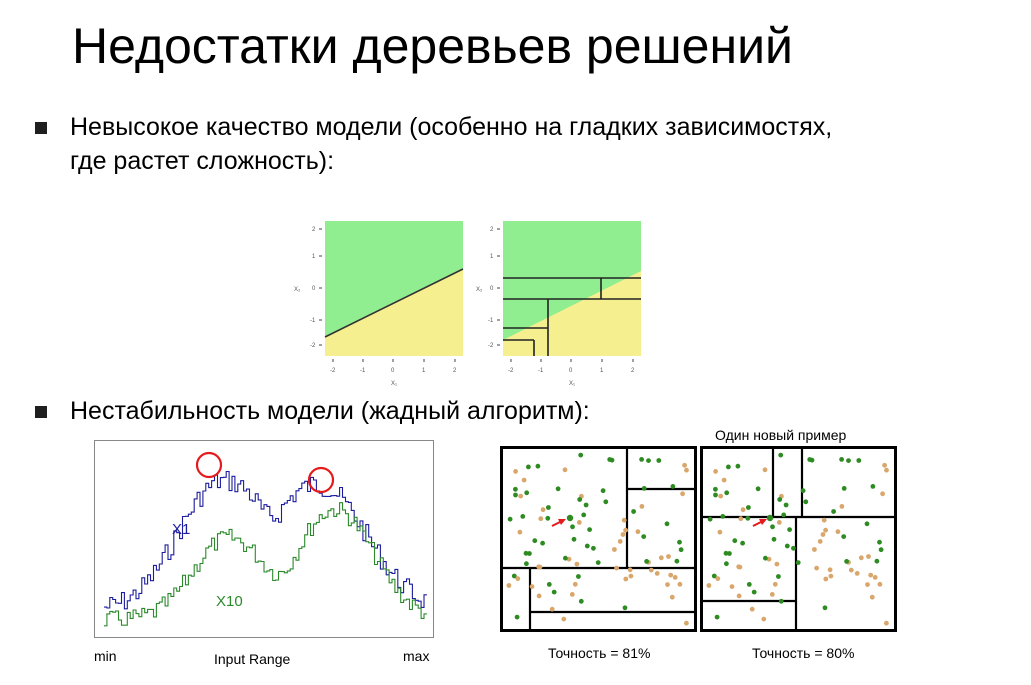 The width and height of the screenshot is (1031, 685). Describe the element at coordinates (599, 653) in the screenshot. I see `accuracy-left-label: Точность = 81%` at that location.